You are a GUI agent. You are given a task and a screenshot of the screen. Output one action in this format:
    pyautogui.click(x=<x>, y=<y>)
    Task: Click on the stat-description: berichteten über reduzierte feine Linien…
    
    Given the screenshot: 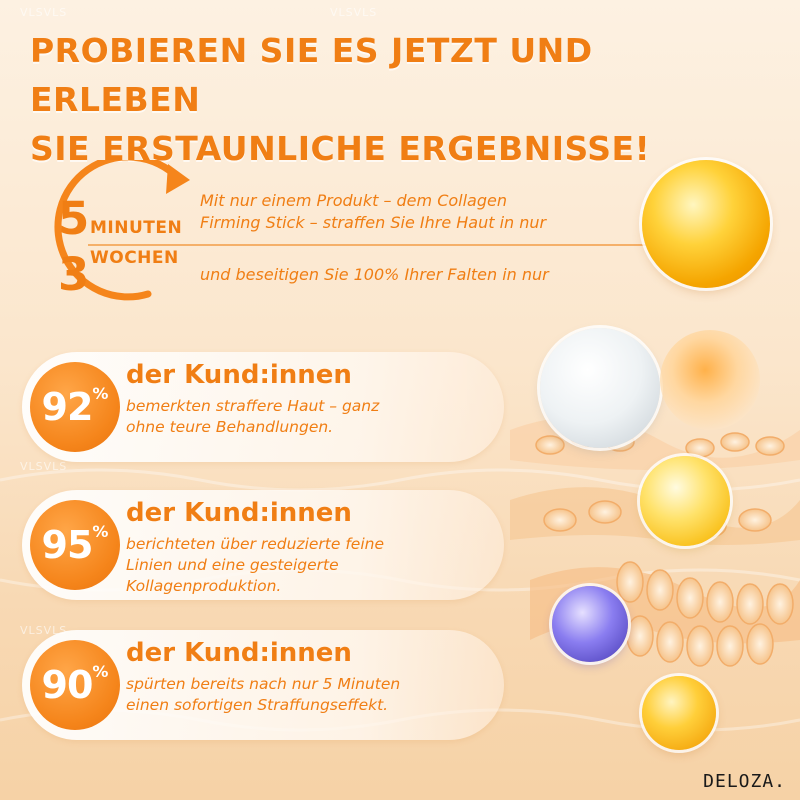 What is the action you would take?
    pyautogui.click(x=311, y=565)
    